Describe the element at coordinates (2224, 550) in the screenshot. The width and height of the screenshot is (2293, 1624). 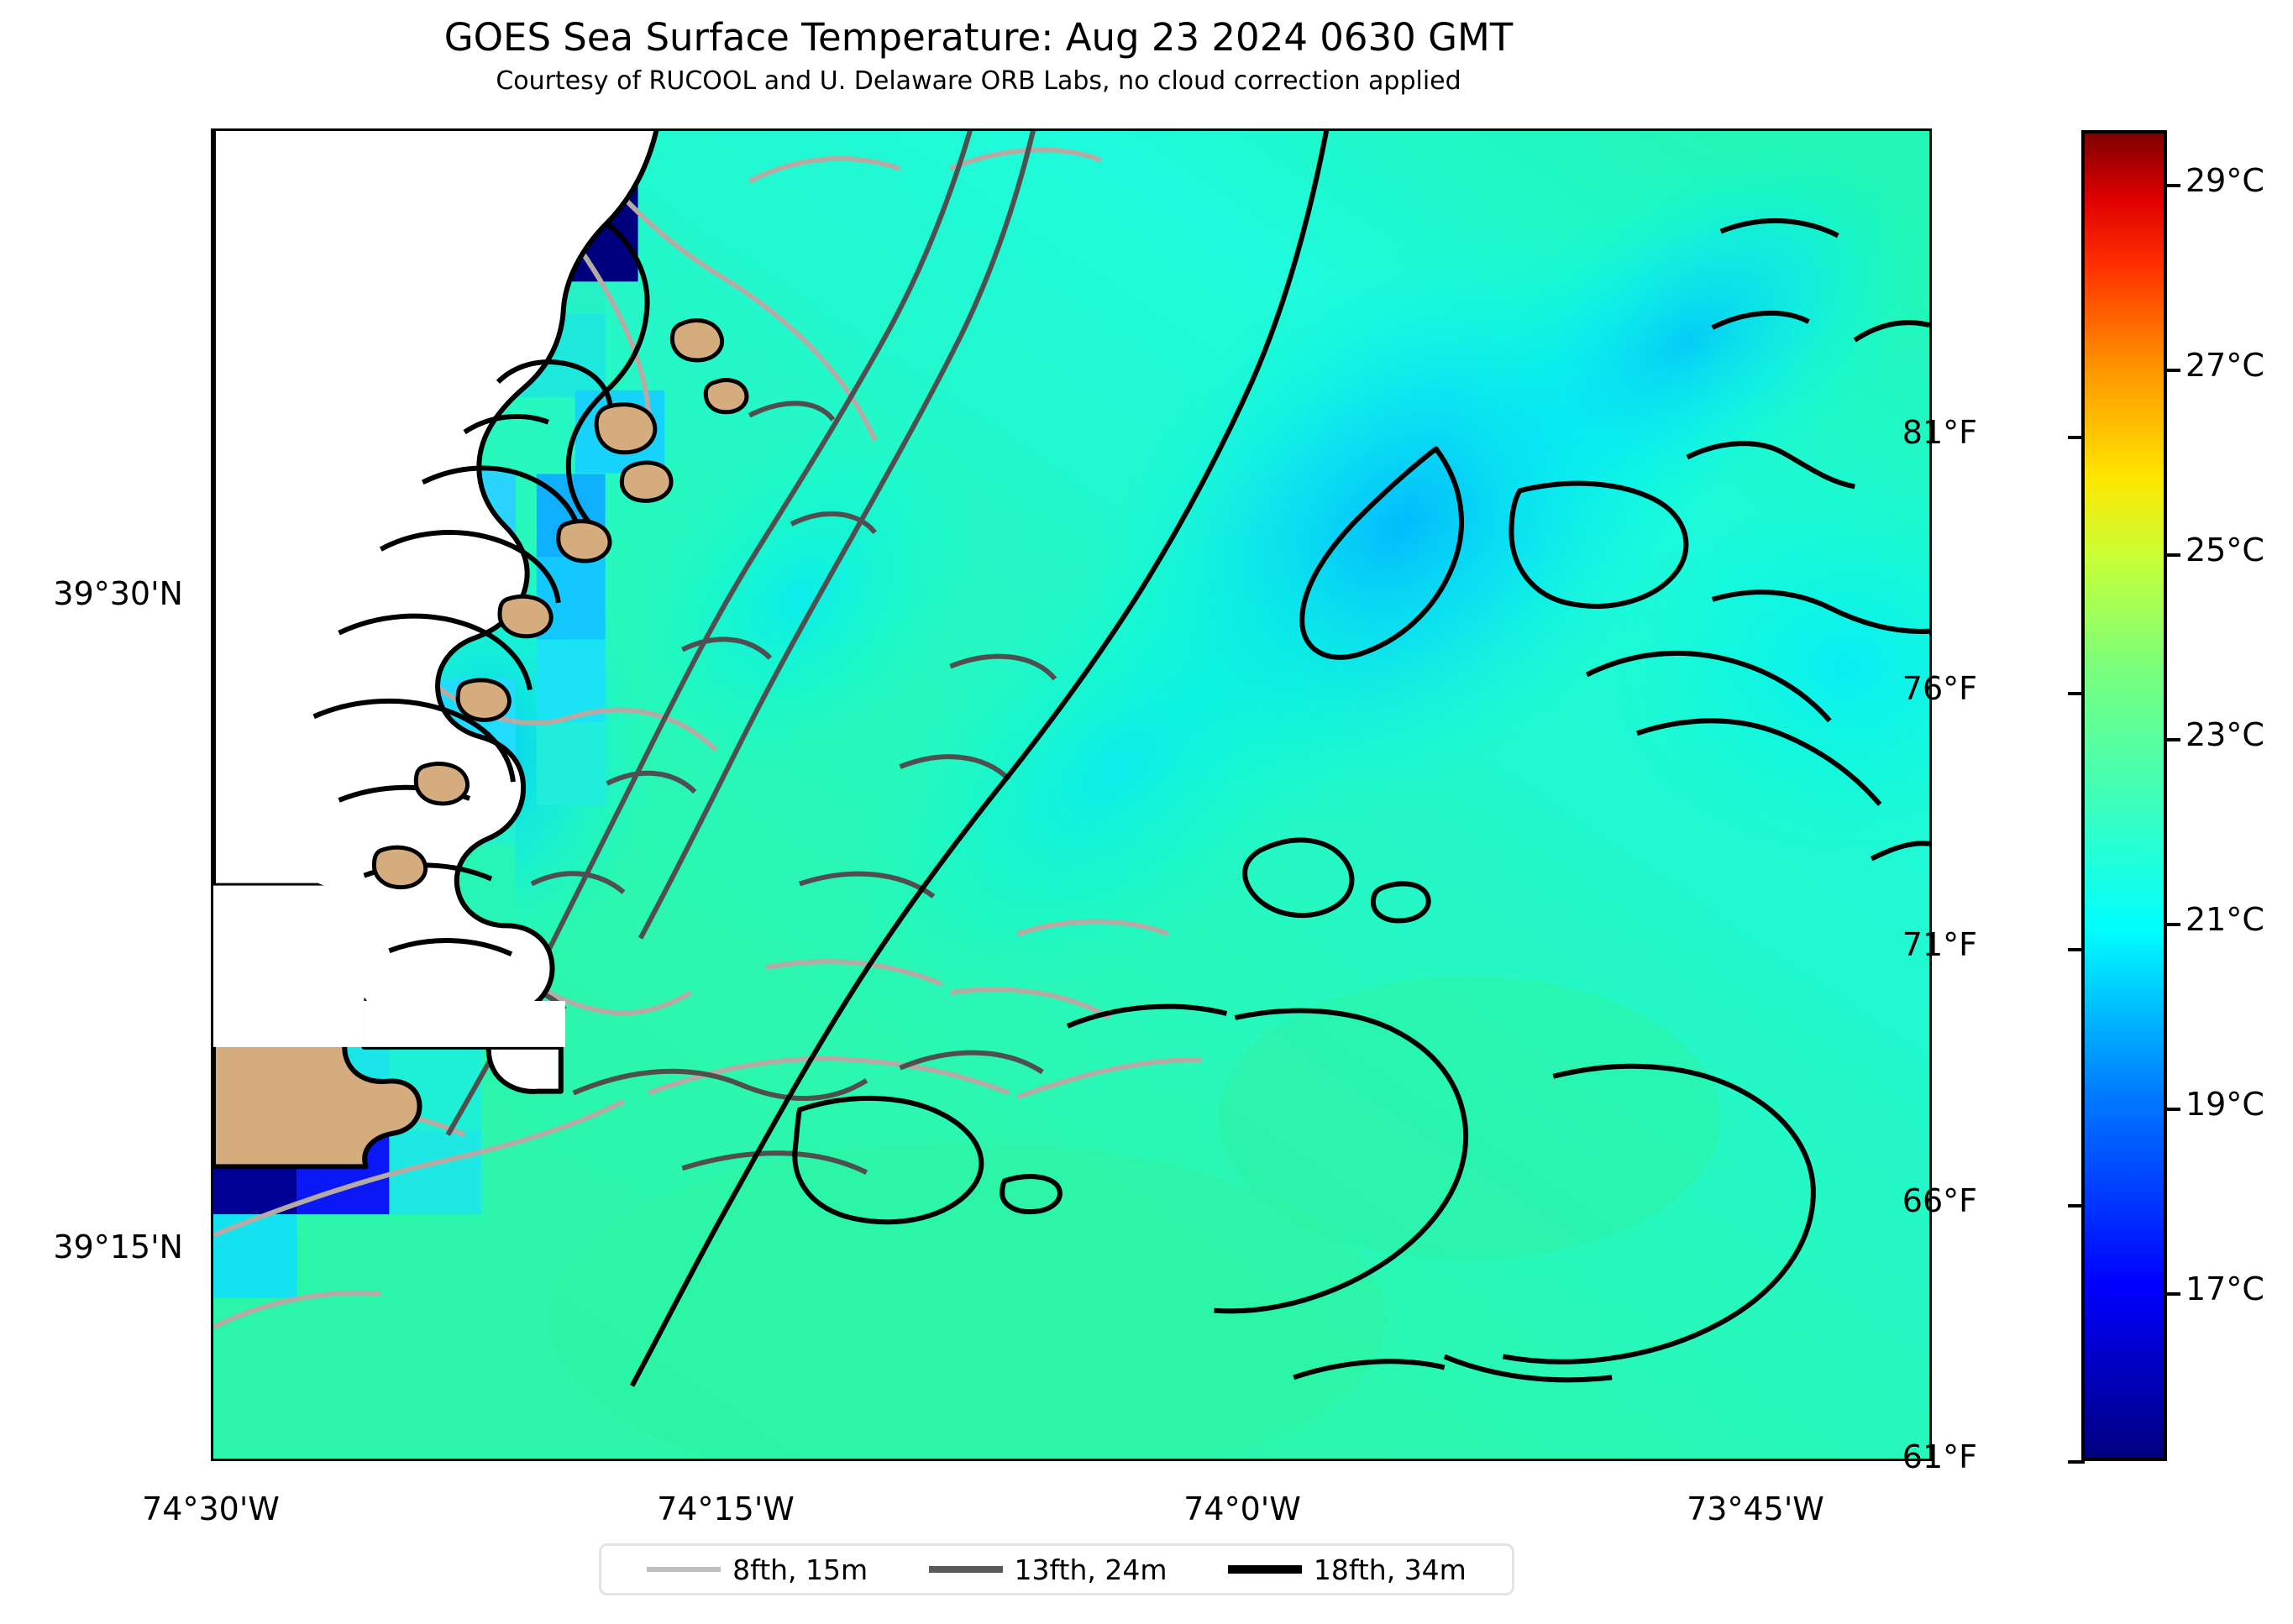
I see `cbar-label-c: 25°C` at that location.